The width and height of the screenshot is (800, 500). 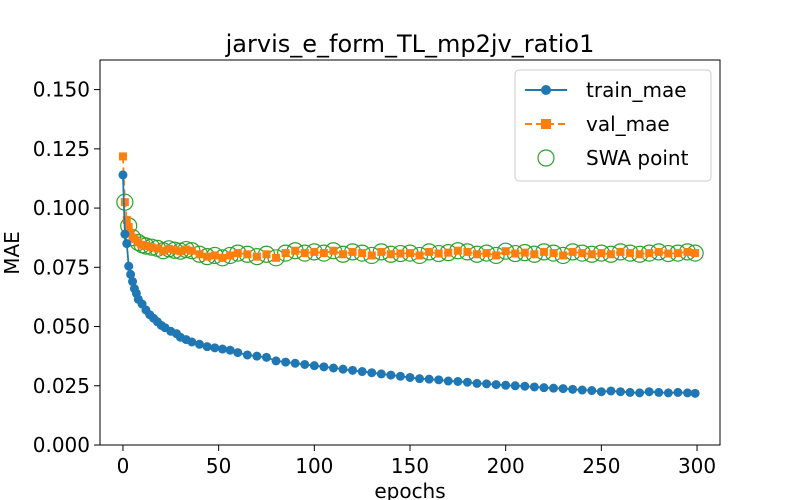 I want to click on y-tick-label: 0.150, so click(x=61, y=90).